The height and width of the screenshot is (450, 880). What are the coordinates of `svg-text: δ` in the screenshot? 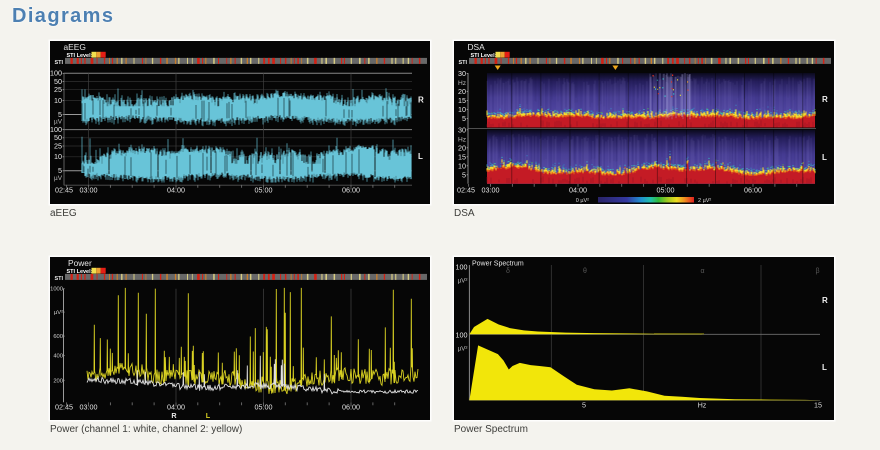 It's located at (508, 271).